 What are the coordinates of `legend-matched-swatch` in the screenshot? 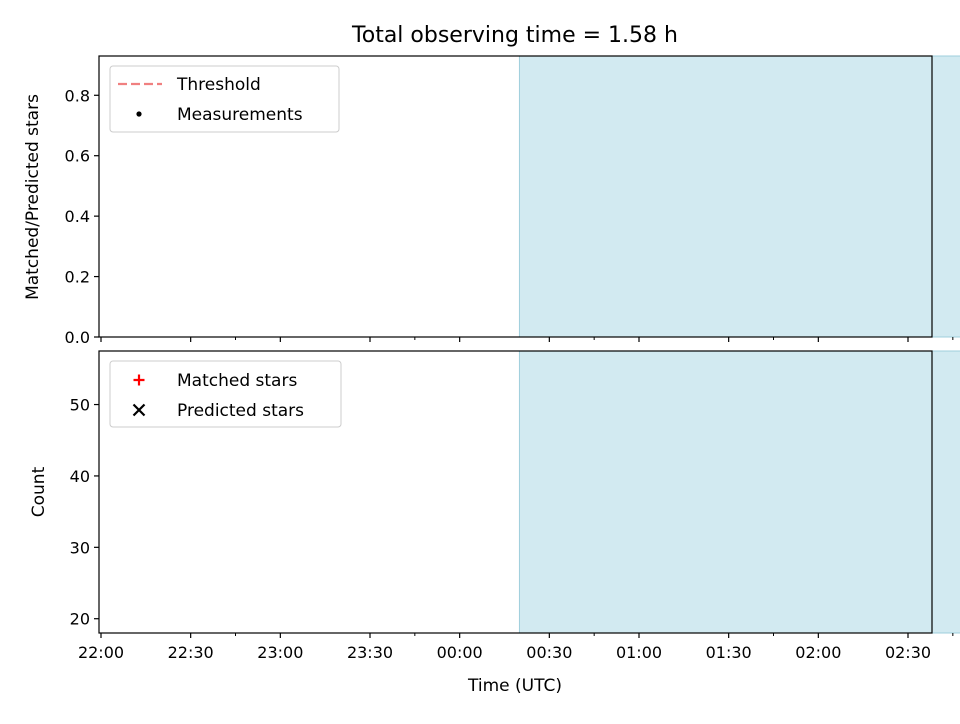 It's located at (139, 380).